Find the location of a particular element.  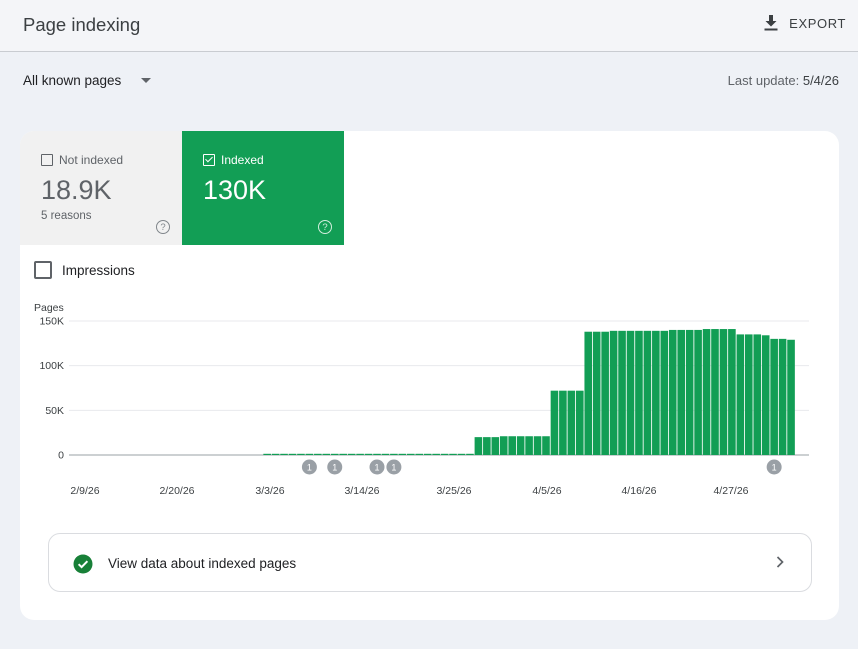

y-tick-label: 50K is located at coordinates (54, 411).